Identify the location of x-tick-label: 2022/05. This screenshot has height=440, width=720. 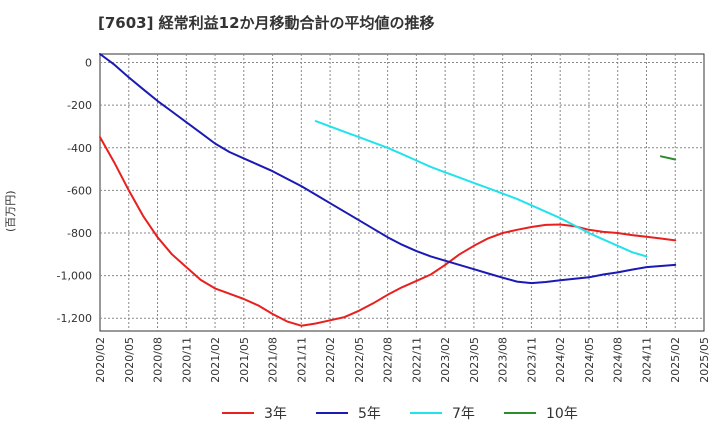
(359, 360).